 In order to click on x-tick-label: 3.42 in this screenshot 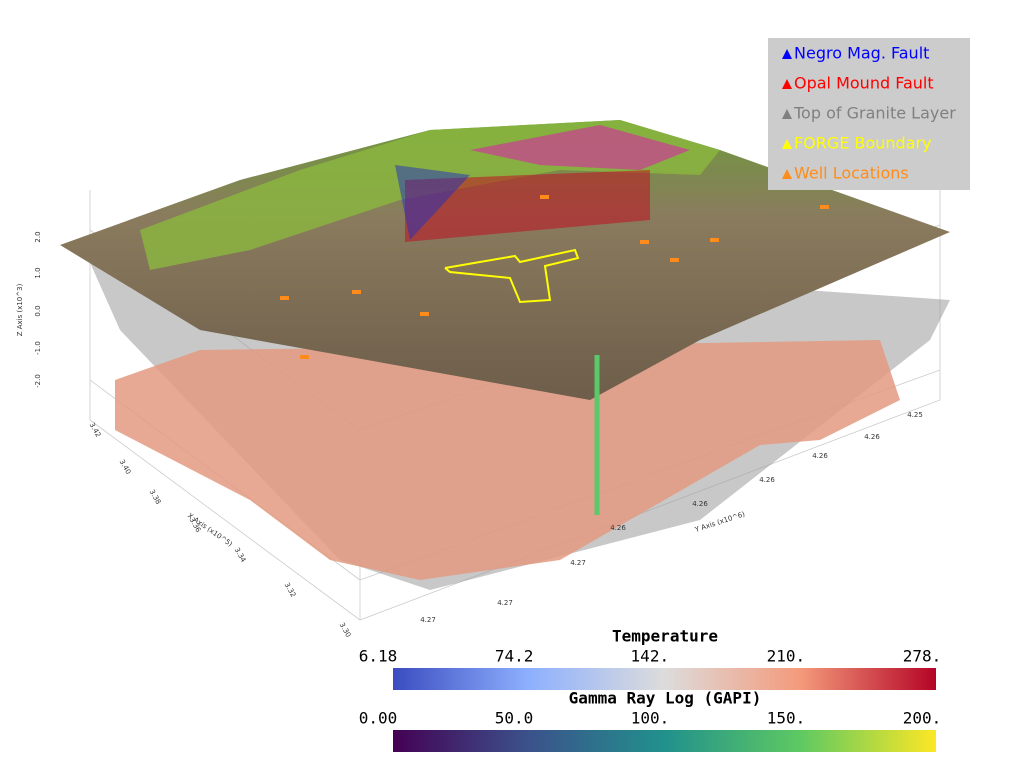, I will do `click(95, 430)`.